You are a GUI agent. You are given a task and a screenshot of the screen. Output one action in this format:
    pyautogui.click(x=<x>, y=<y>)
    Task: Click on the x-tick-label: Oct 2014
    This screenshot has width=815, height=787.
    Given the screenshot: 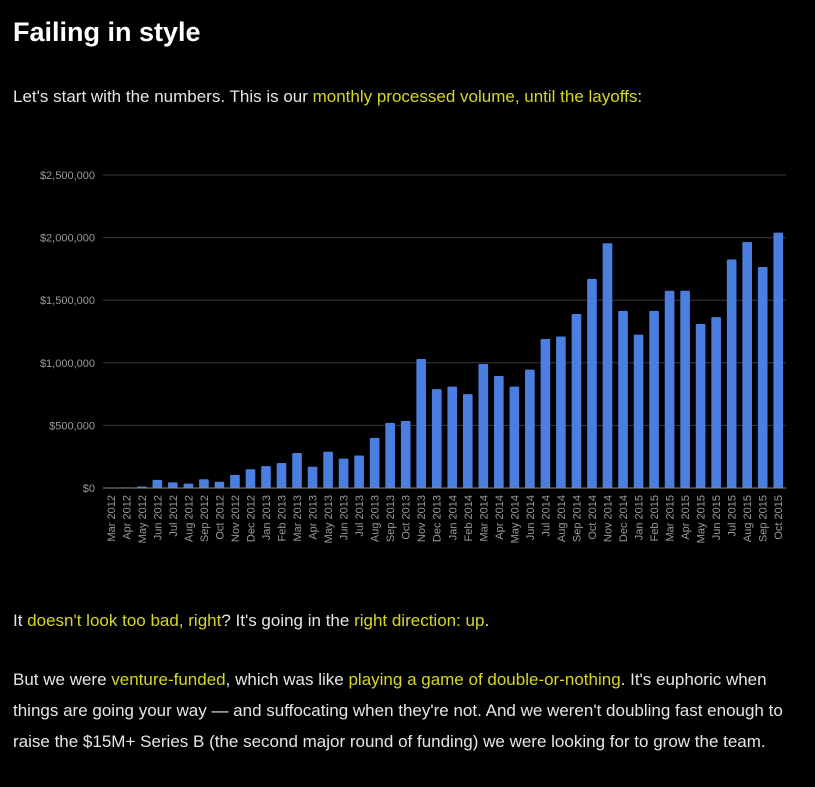 What is the action you would take?
    pyautogui.click(x=593, y=517)
    